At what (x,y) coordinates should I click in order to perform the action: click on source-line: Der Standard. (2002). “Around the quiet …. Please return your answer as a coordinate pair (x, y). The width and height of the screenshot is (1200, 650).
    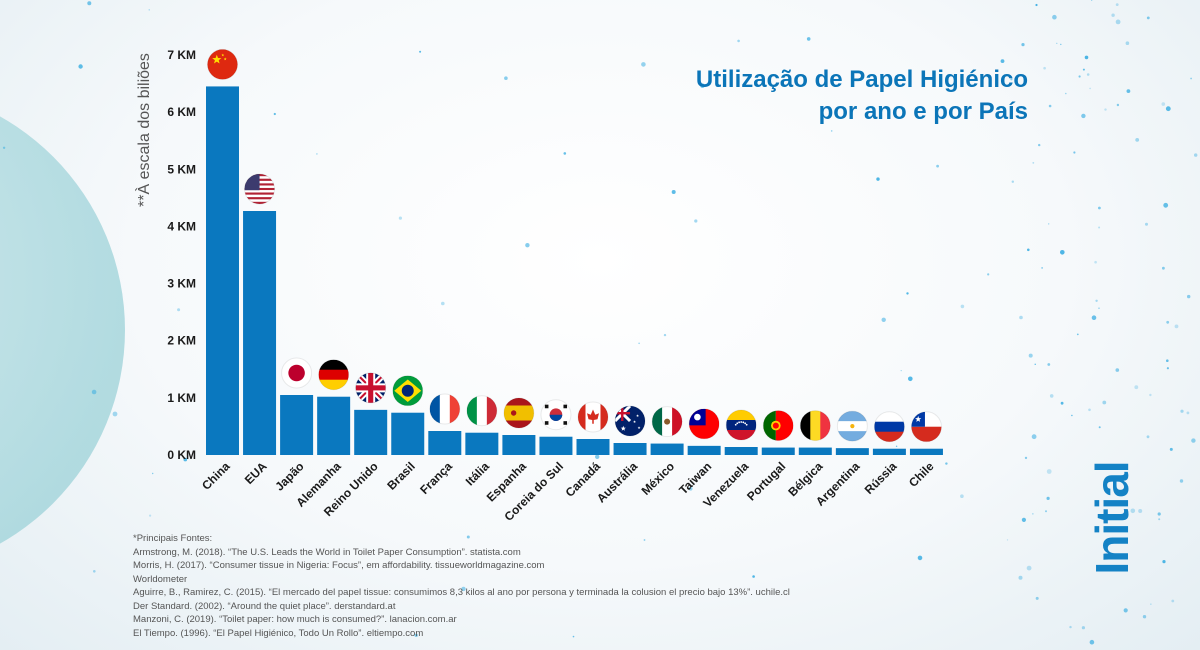
    Looking at the image, I should click on (264, 606).